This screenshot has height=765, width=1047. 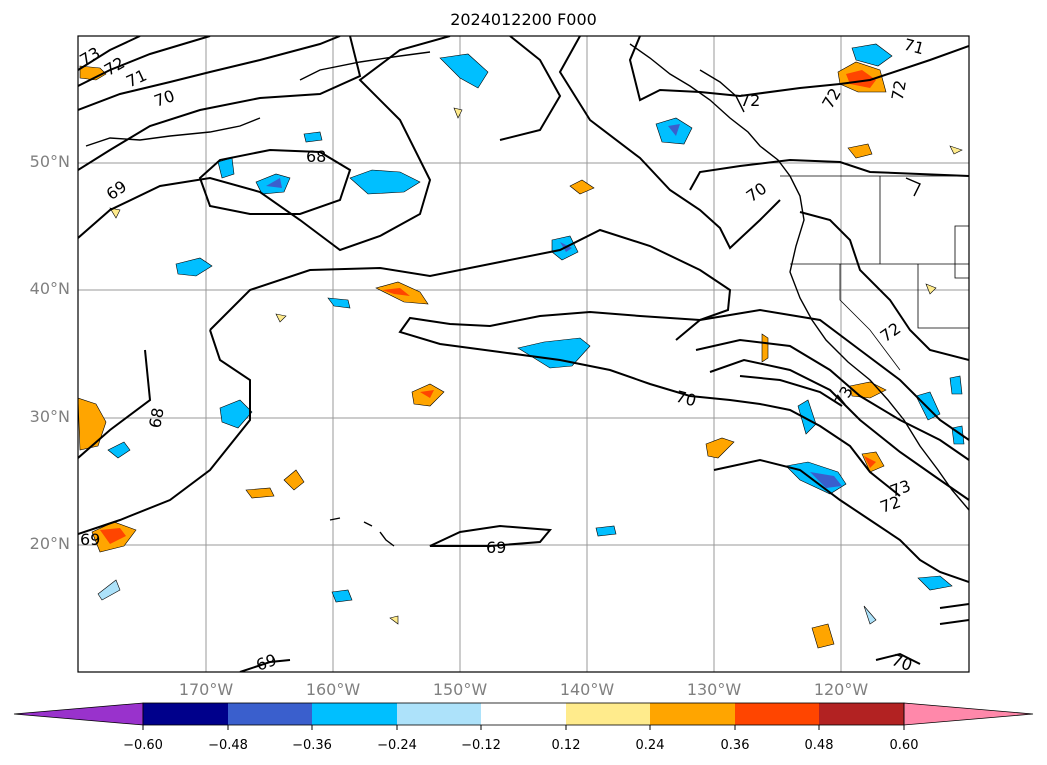 I want to click on colorbar-frame, so click(x=523, y=714).